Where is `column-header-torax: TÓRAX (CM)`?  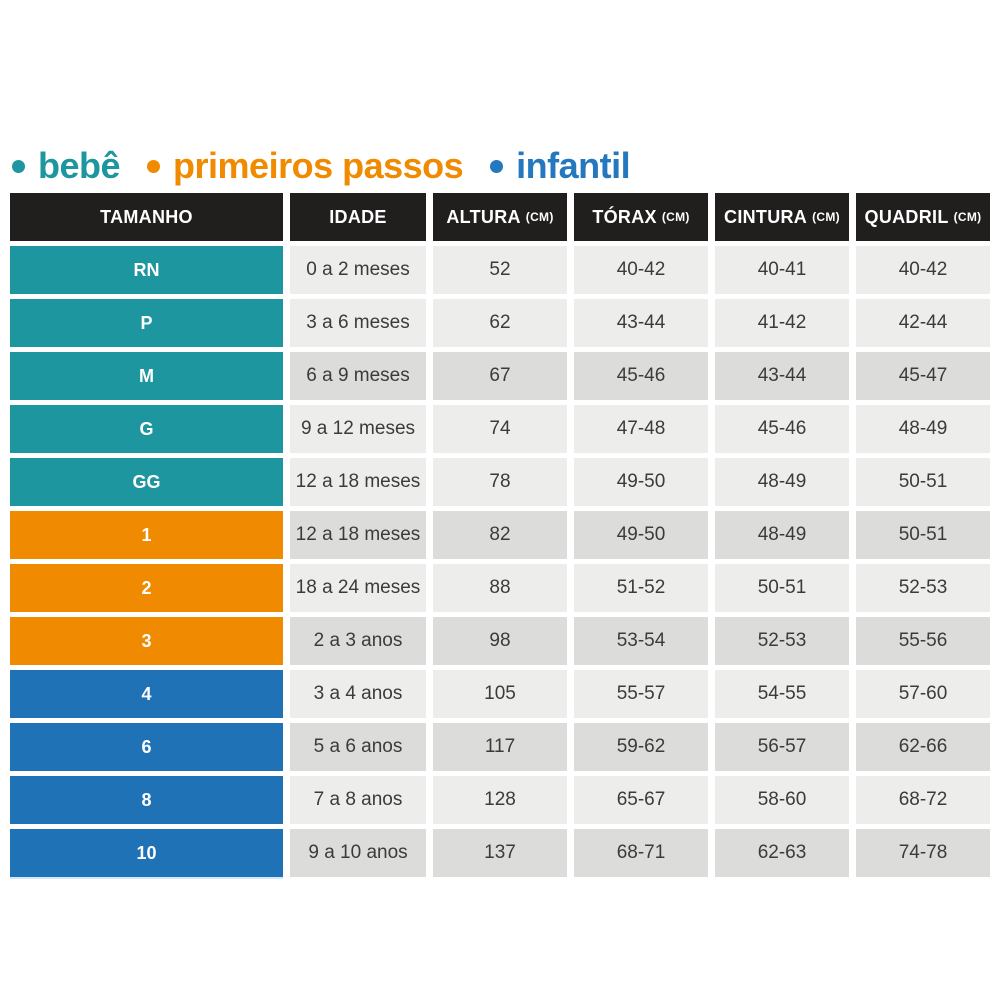 column-header-torax: TÓRAX (CM) is located at coordinates (641, 217).